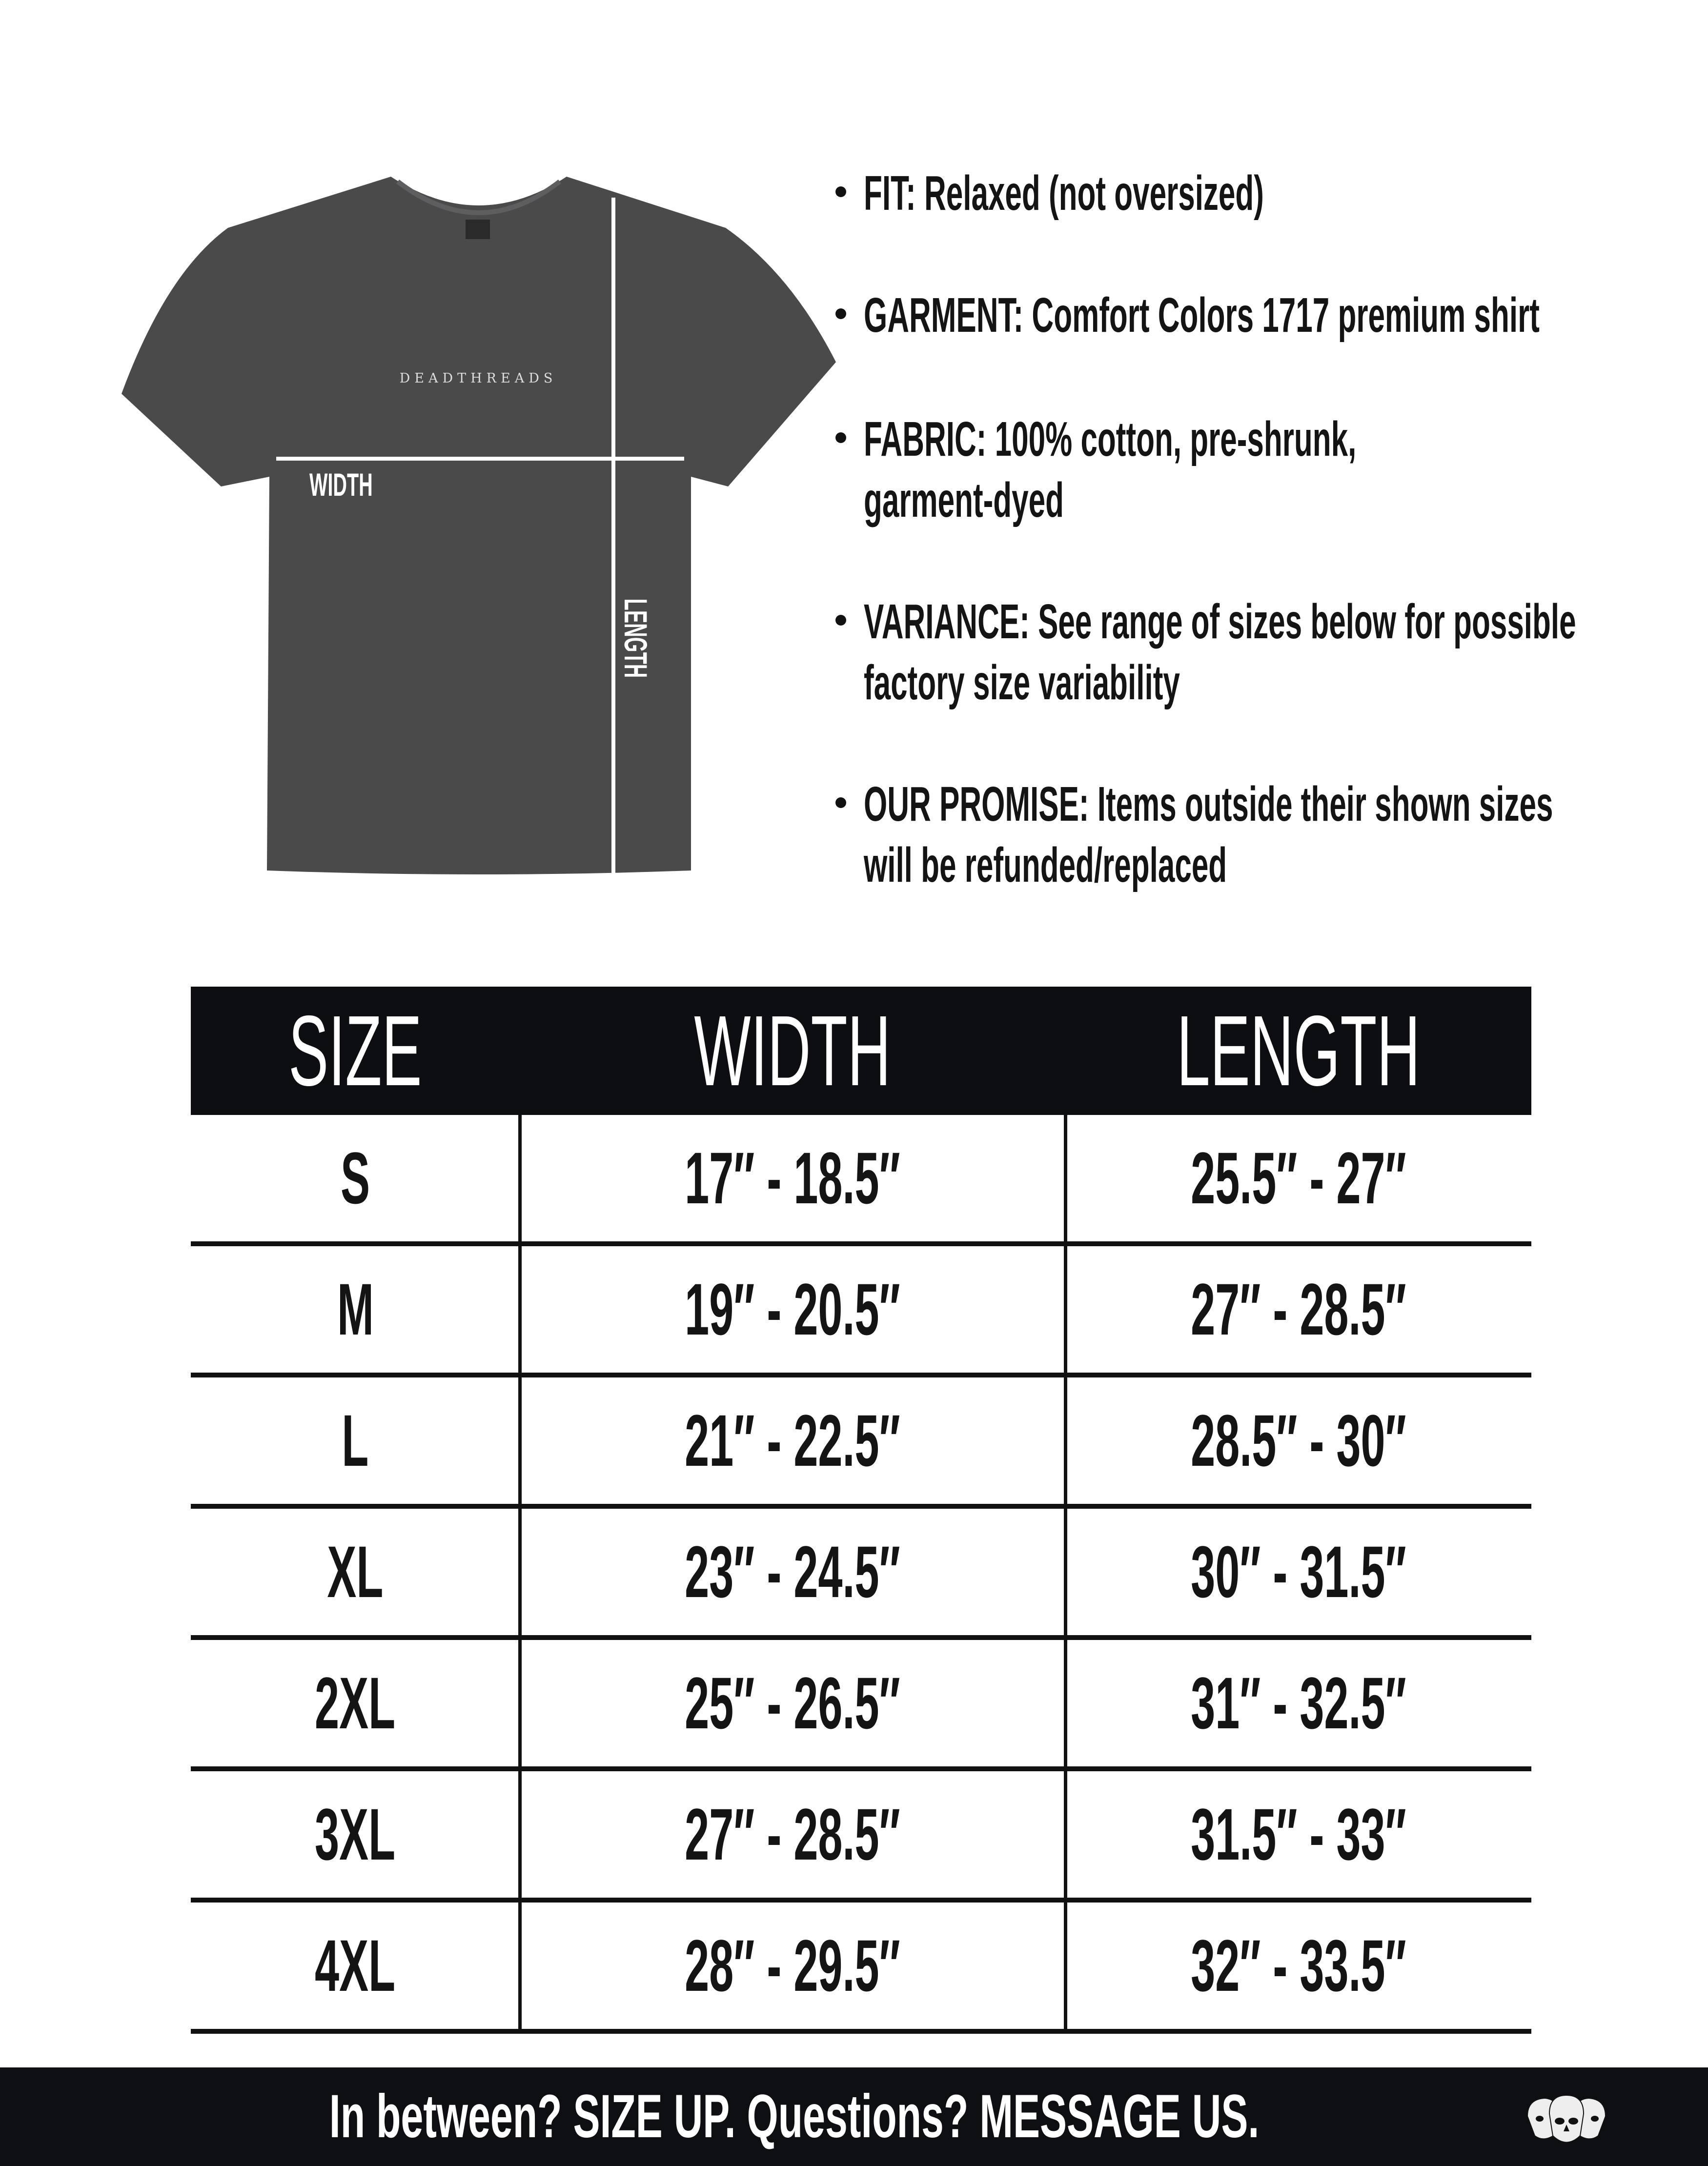  Describe the element at coordinates (1566, 2118) in the screenshot. I see `three-skulls-icon` at that location.